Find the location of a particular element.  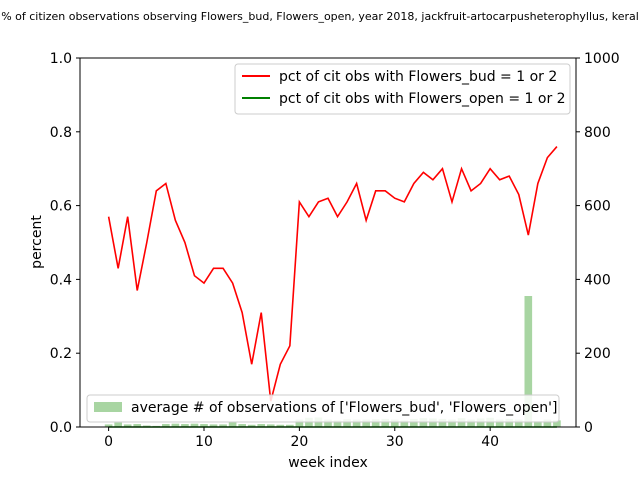

y2-tick-label: 0 is located at coordinates (588, 428).